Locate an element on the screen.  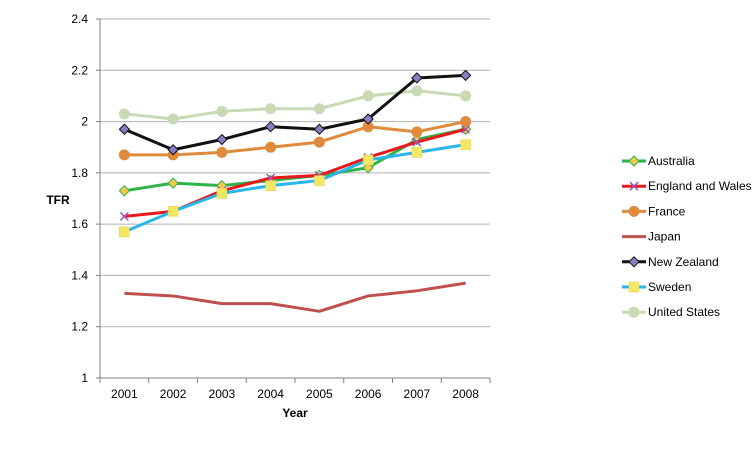
series-line-sweden is located at coordinates (294, 188).